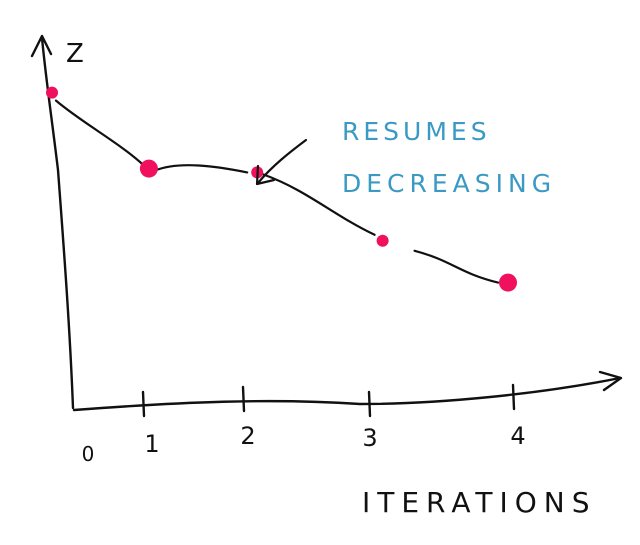  I want to click on x-ticks: 0 1 2 3 4, so click(304, 424).